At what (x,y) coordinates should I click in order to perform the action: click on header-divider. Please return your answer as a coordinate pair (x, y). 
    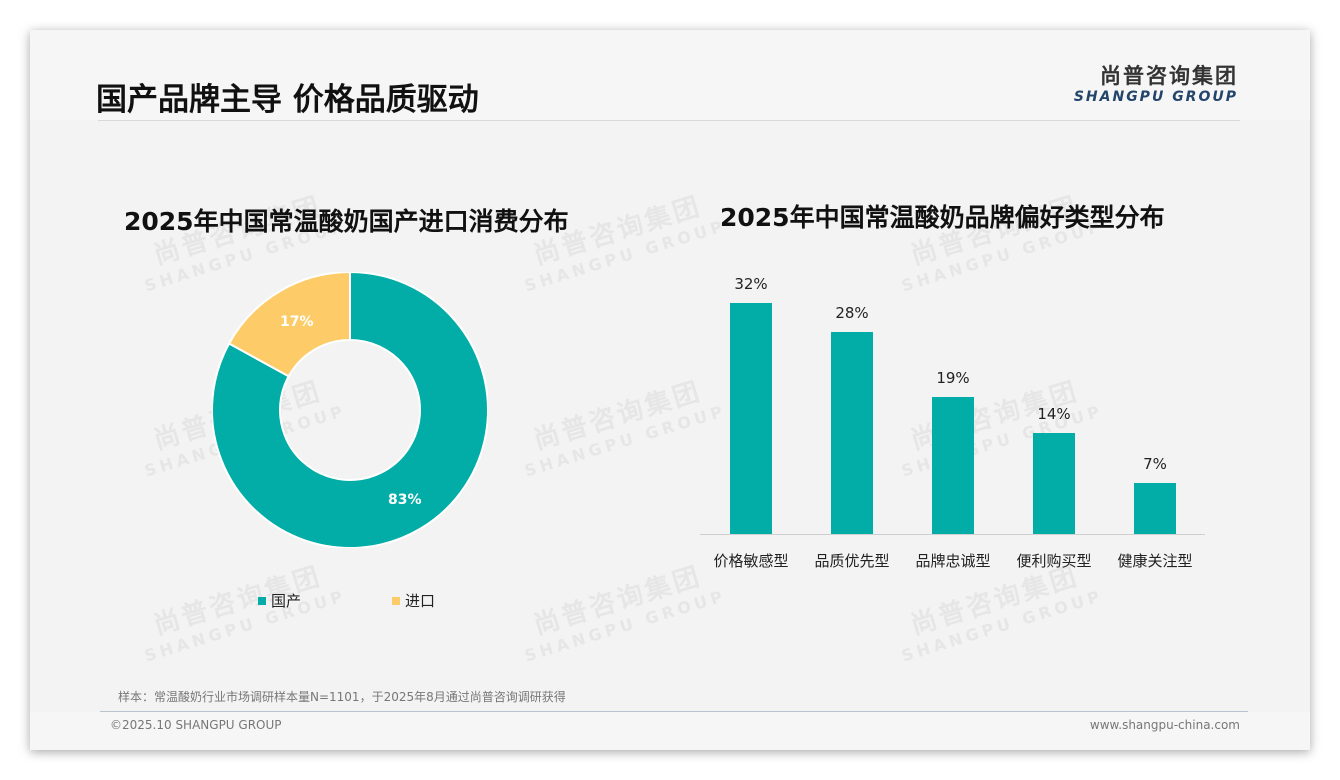
    Looking at the image, I should click on (669, 120).